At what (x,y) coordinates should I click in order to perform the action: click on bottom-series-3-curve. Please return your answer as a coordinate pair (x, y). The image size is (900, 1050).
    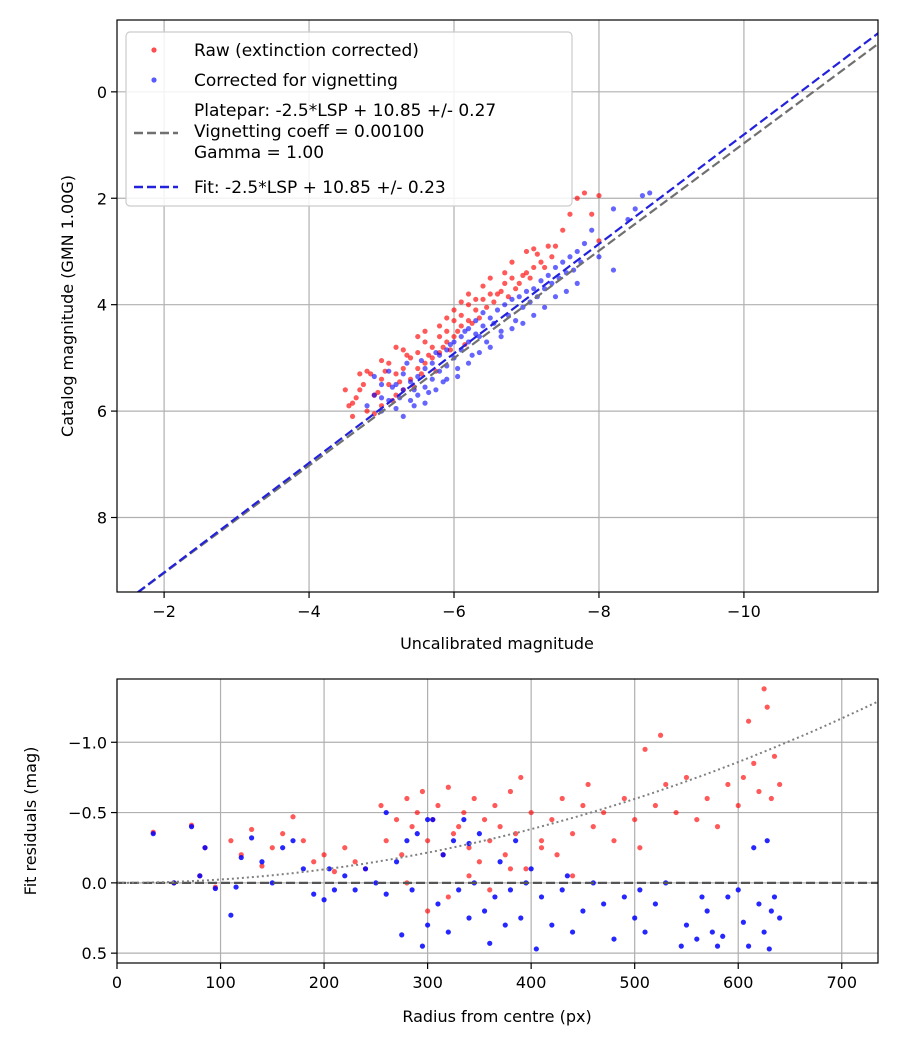
    Looking at the image, I should click on (497, 792).